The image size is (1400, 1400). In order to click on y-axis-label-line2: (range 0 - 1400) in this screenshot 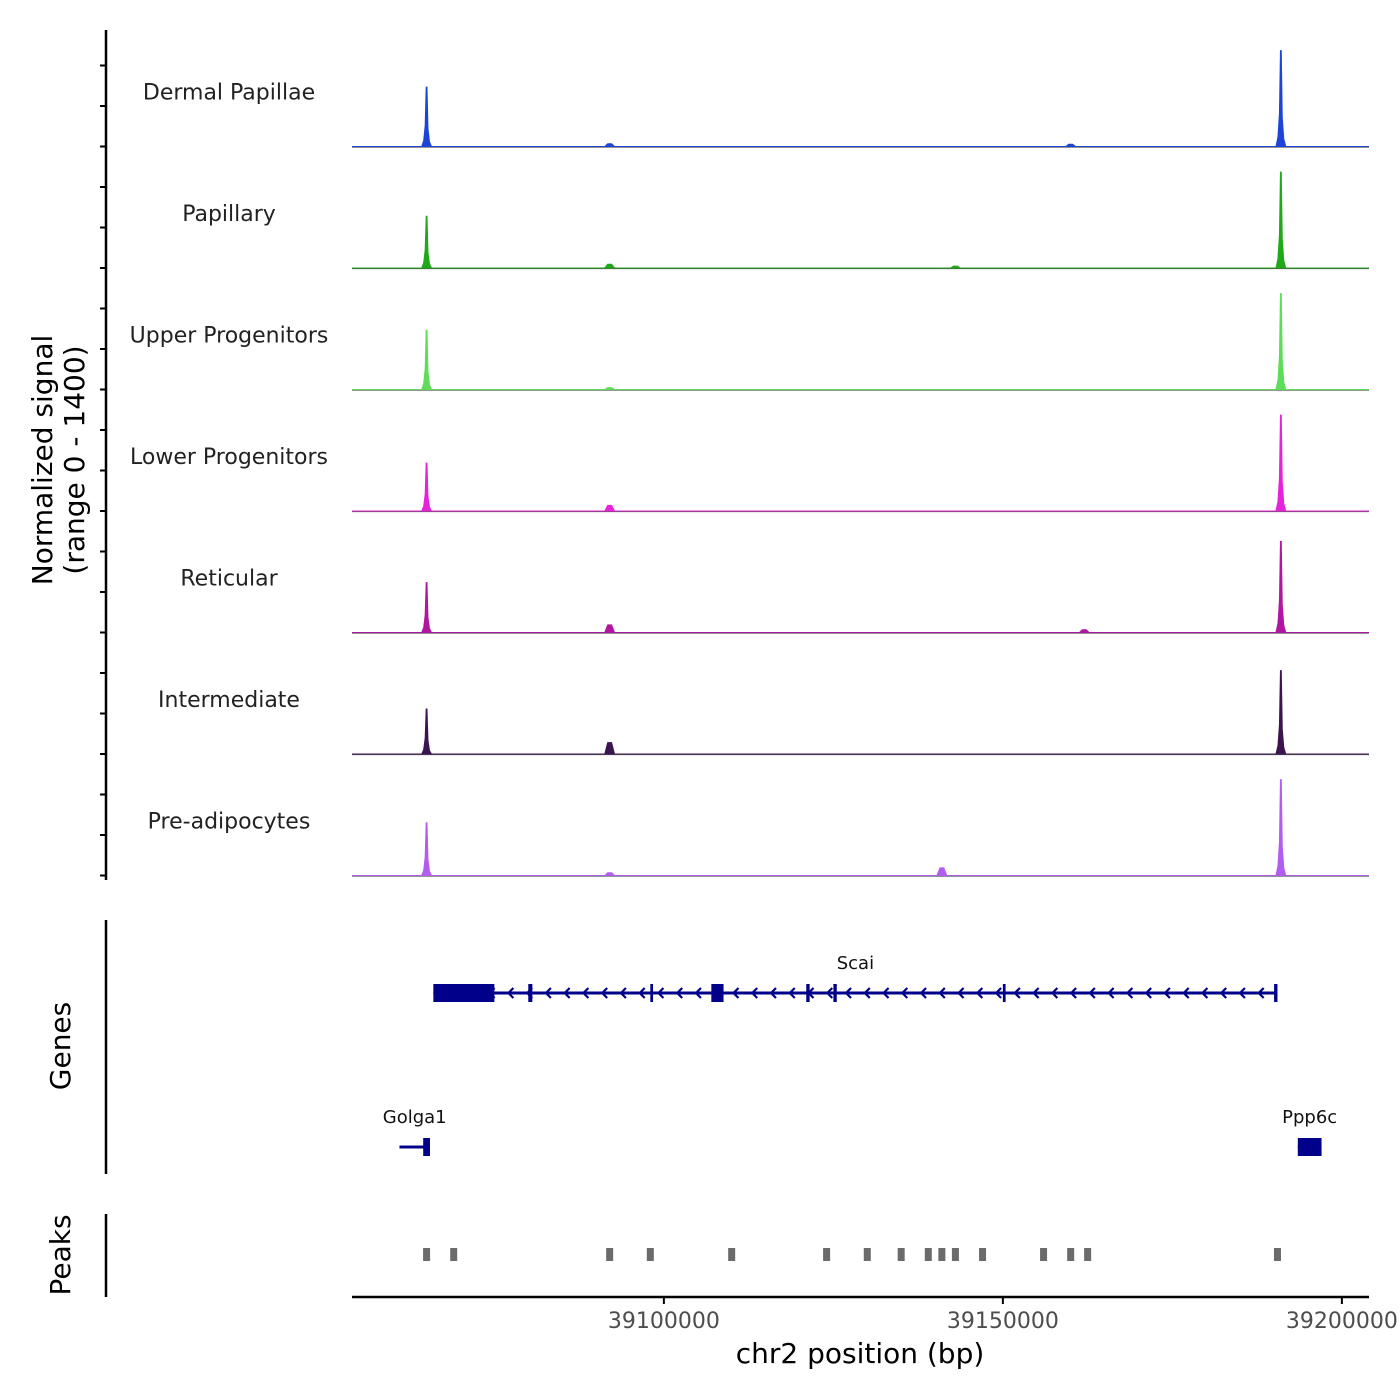, I will do `click(74, 459)`.